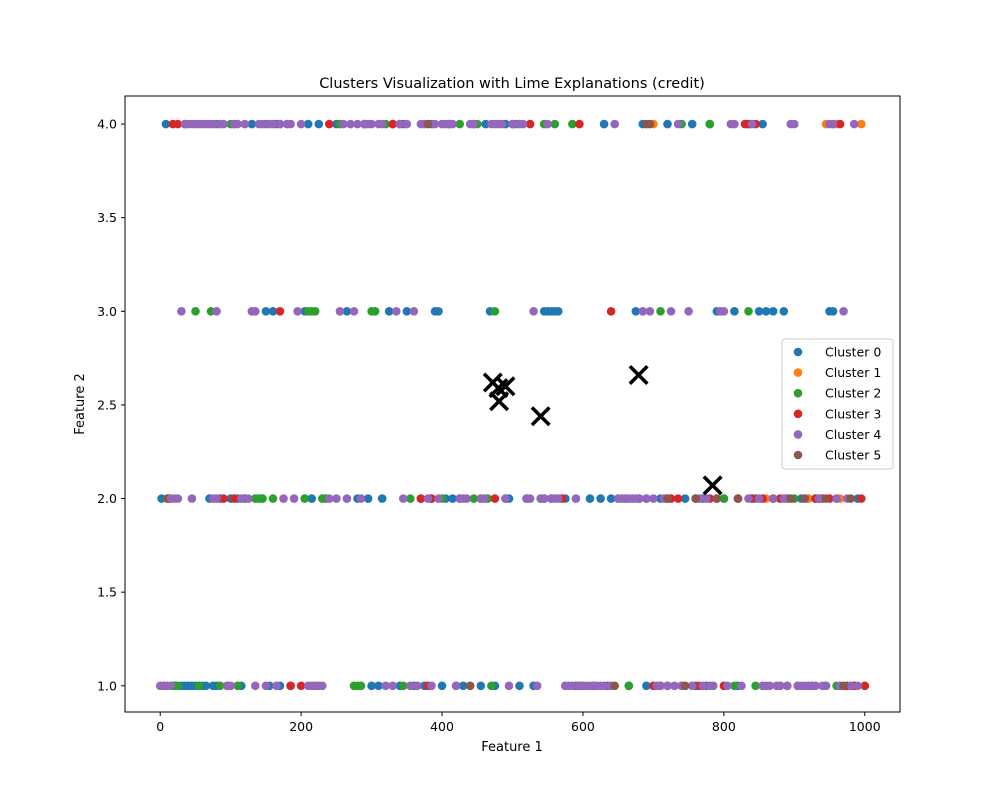 The width and height of the screenshot is (1000, 800). Describe the element at coordinates (111, 405) in the screenshot. I see `y-axis: 1.0 1.5 2.0 2.5 3.0 3.5 4.0` at that location.